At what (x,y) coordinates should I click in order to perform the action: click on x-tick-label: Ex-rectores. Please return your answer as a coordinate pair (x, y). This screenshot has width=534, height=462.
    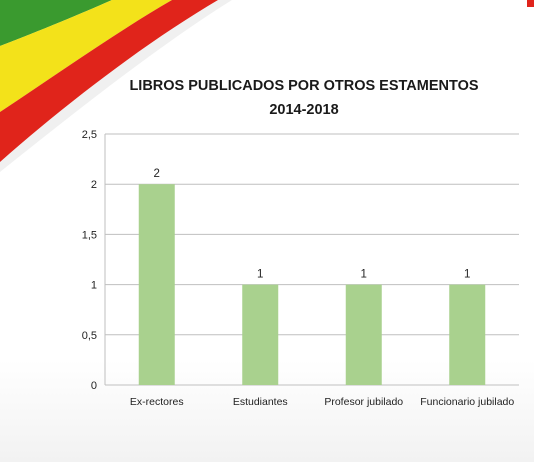
    Looking at the image, I should click on (157, 402).